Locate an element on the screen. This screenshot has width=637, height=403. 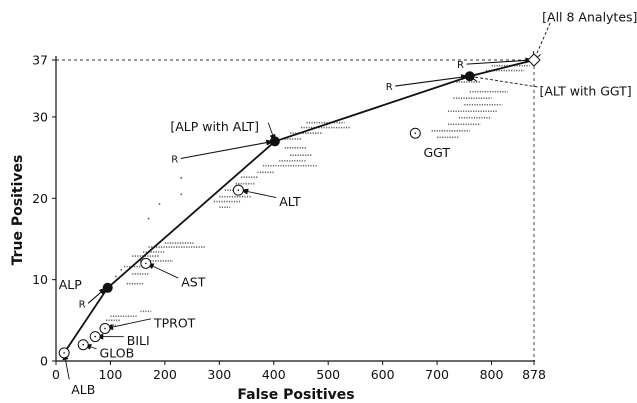
x-tick-label: 878 is located at coordinates (534, 374).